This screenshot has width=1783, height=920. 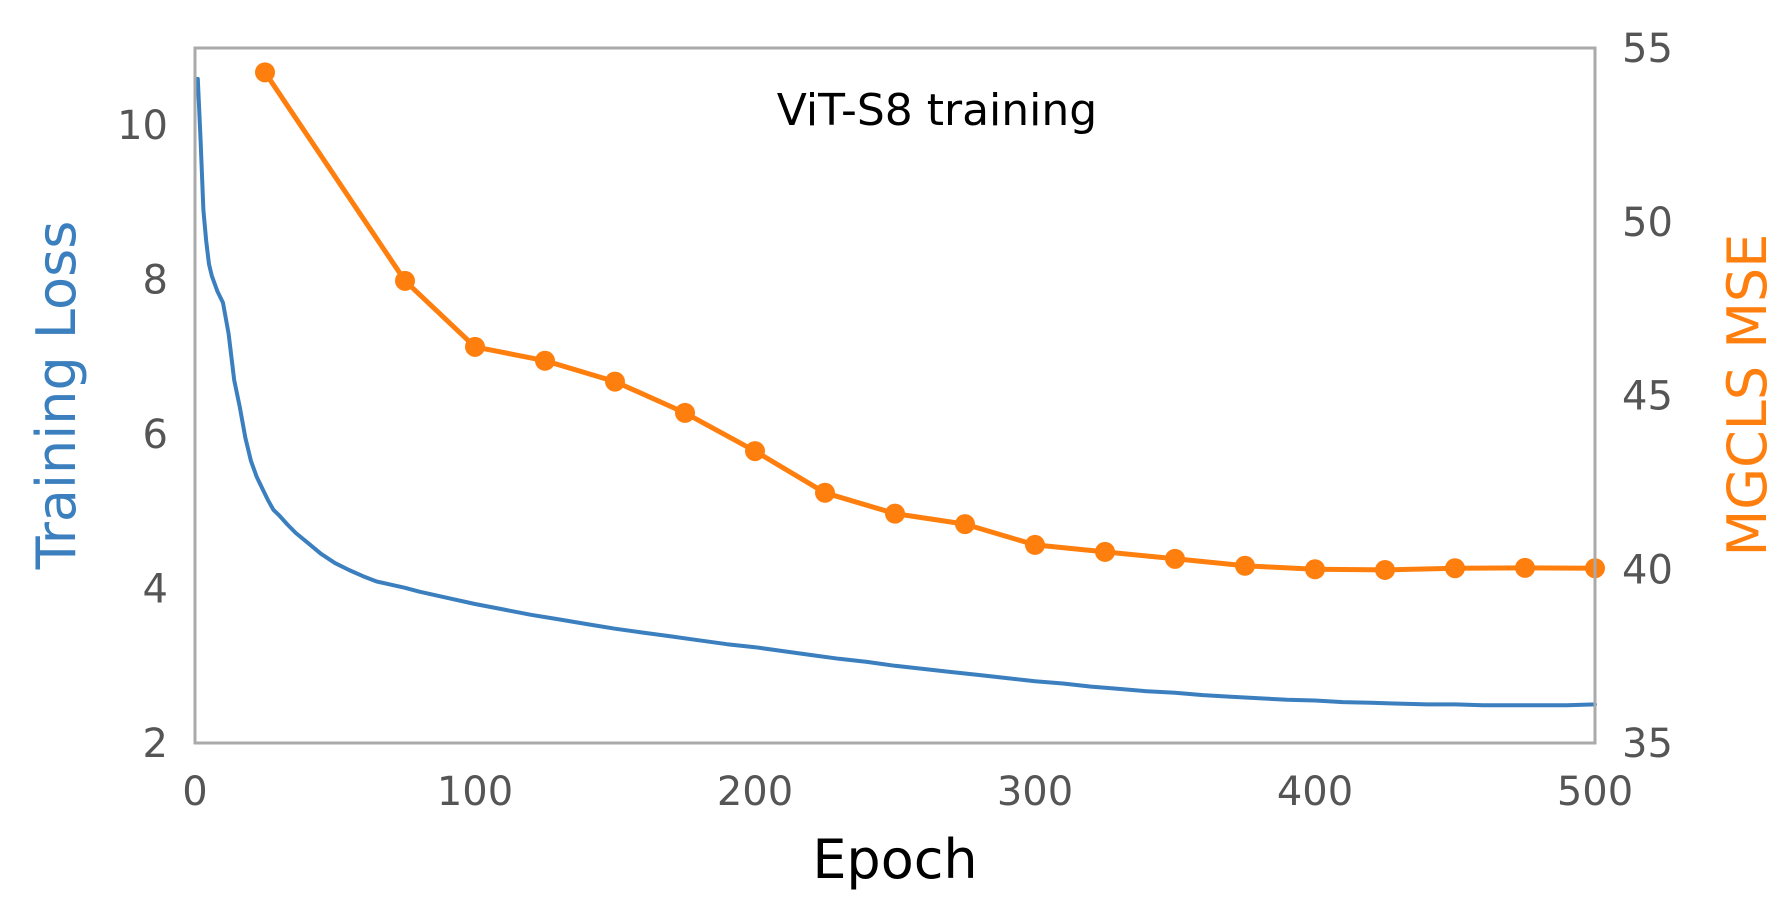 I want to click on x-axis-title: Epoch, so click(x=894, y=859).